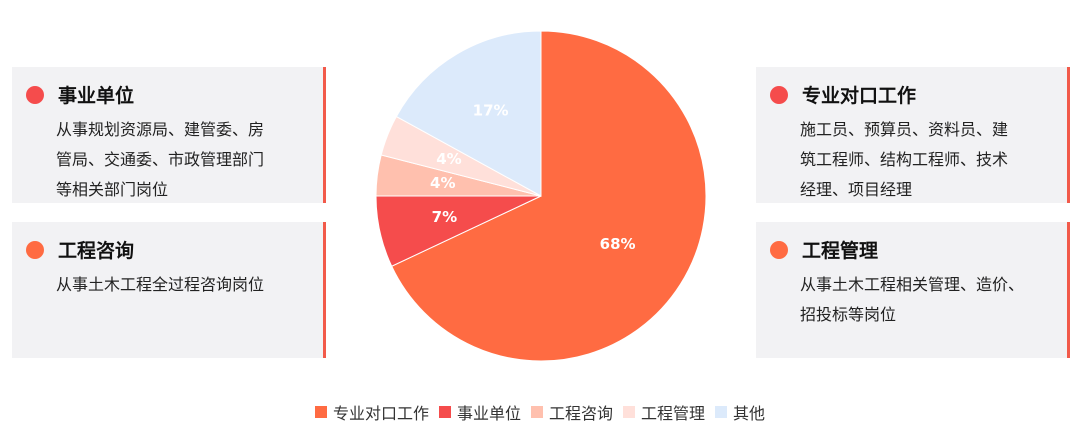 The height and width of the screenshot is (444, 1080). I want to click on card-title: 专业对口工作, so click(859, 96).